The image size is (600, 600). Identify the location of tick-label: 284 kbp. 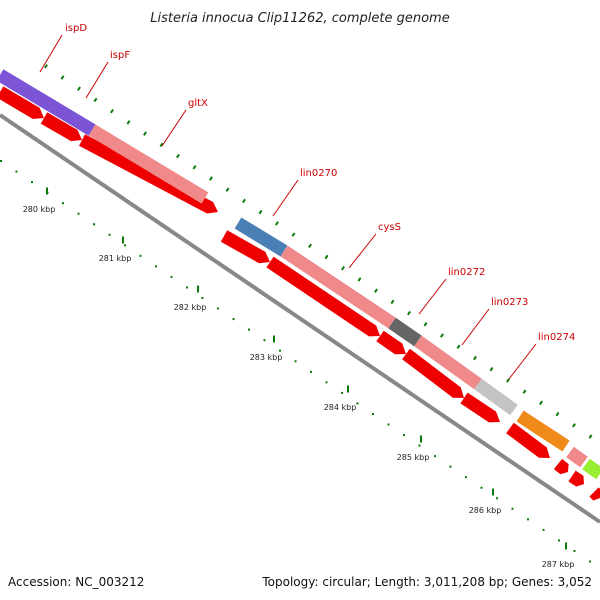
(340, 407).